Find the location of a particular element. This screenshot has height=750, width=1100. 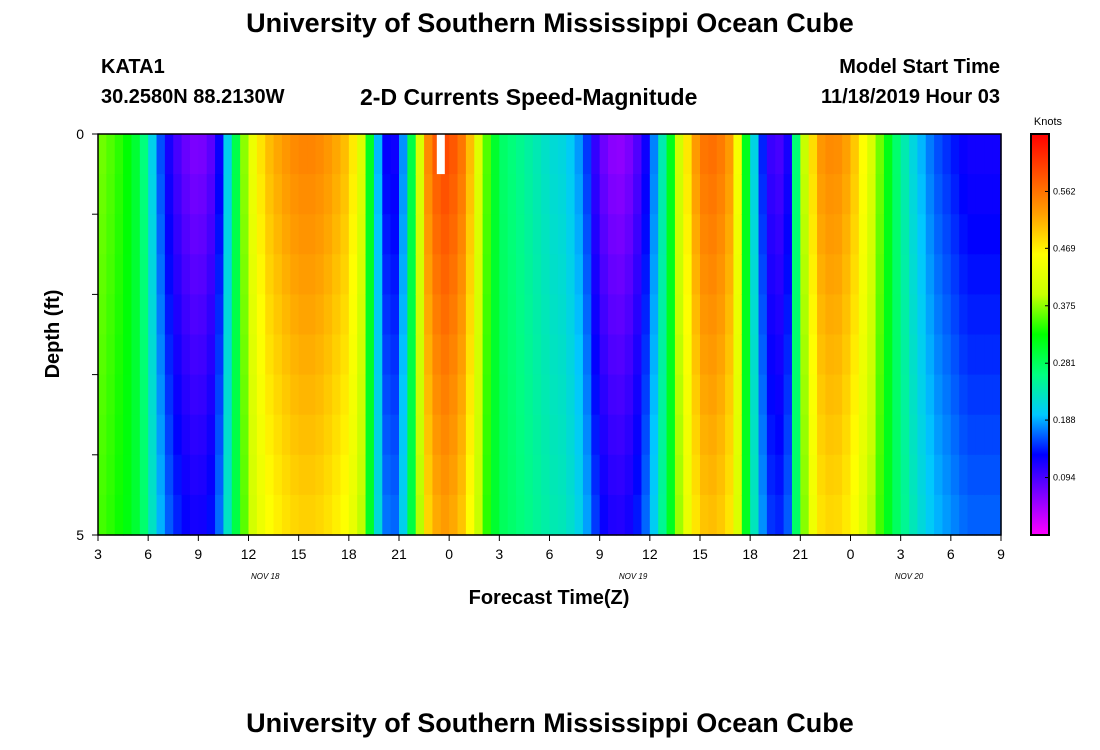

station-coordinates: 30.2580N 88.2130W is located at coordinates (193, 97).